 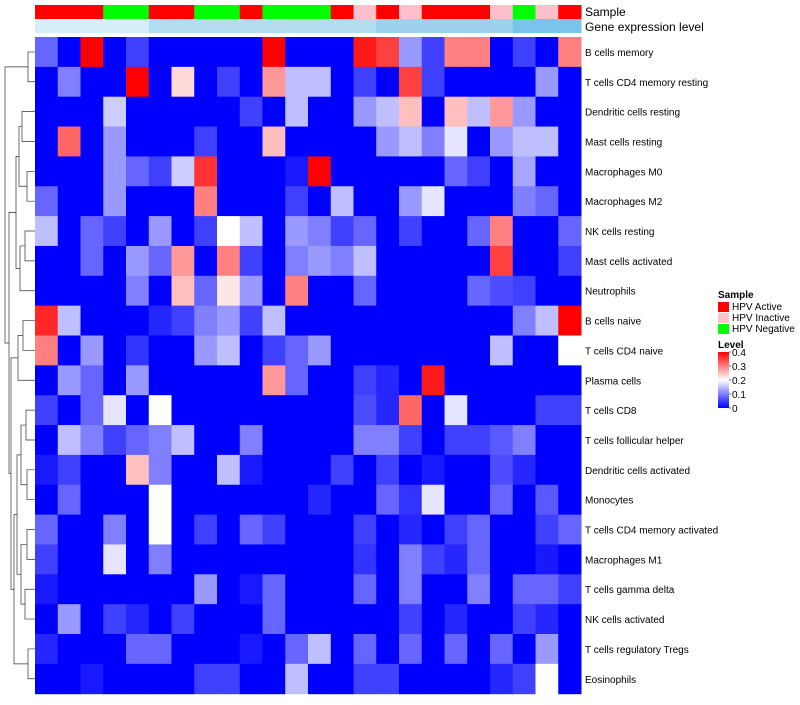 What do you see at coordinates (732, 377) in the screenshot?
I see `level-legend: Level 0.4 0.3 0.2 0.1 0` at bounding box center [732, 377].